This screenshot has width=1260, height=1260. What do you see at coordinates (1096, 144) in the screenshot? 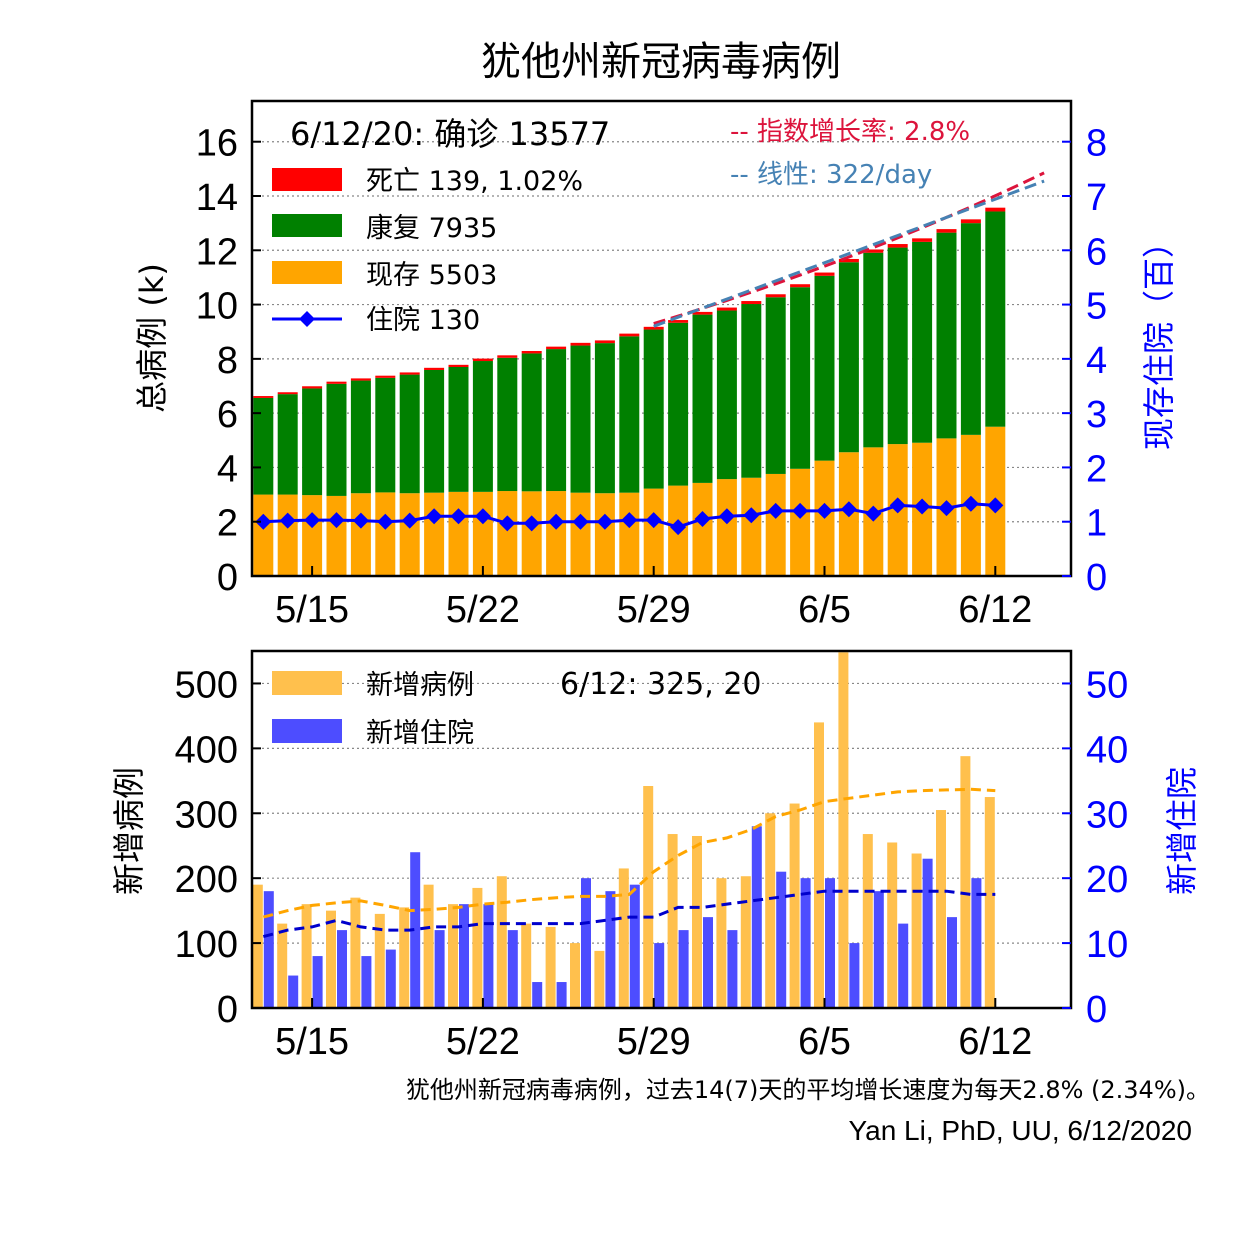
I see `top-y2-tick-label: 8` at bounding box center [1096, 144].